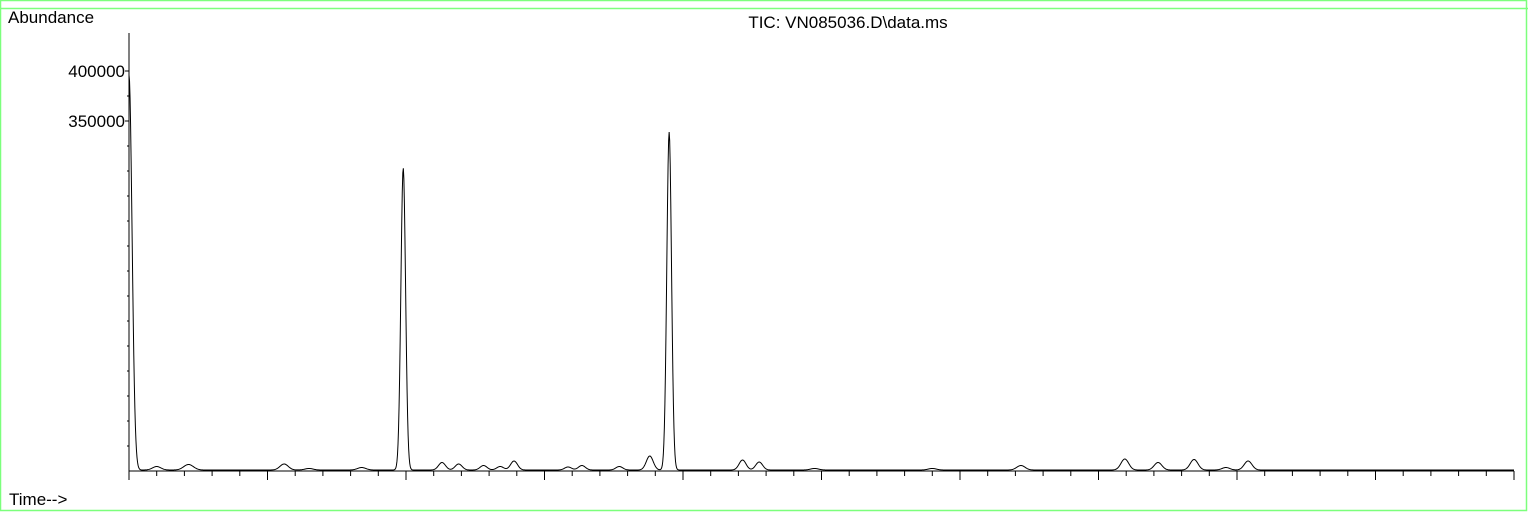 The width and height of the screenshot is (1528, 512). What do you see at coordinates (847, 22) in the screenshot?
I see `chart-title: TIC: VN085036.D\data.ms` at bounding box center [847, 22].